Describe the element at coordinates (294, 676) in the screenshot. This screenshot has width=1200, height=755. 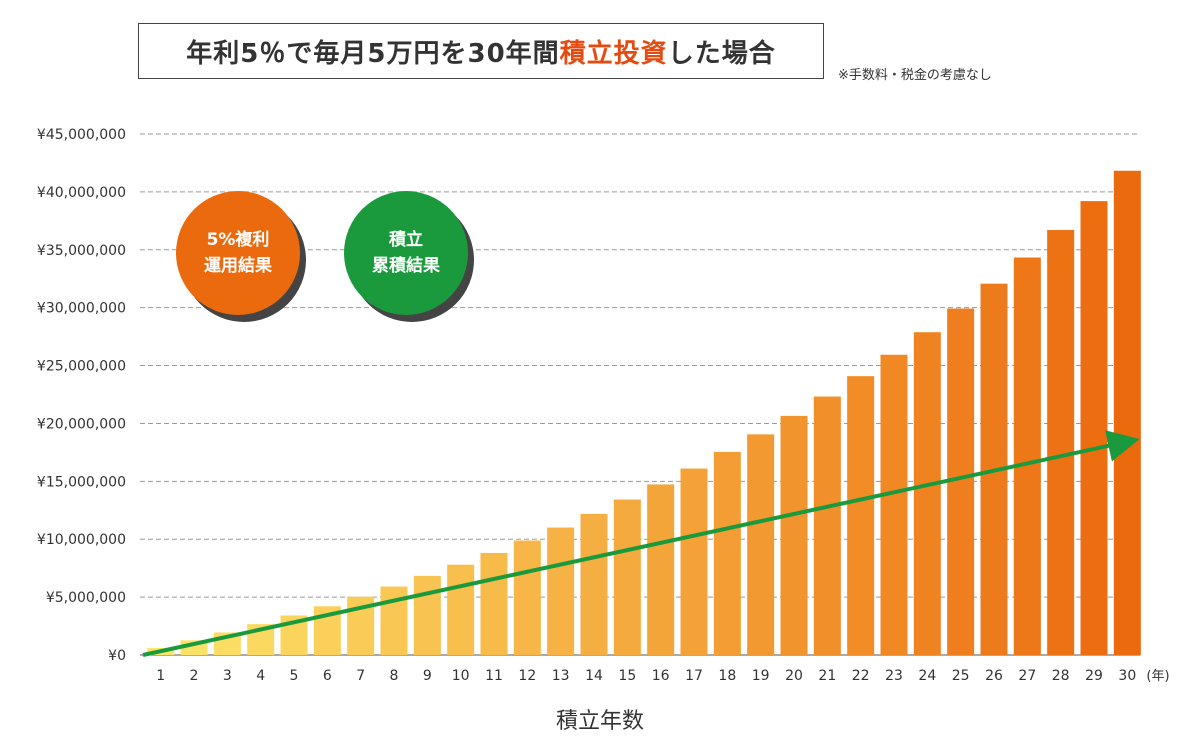
I see `x-tick-label: 5` at that location.